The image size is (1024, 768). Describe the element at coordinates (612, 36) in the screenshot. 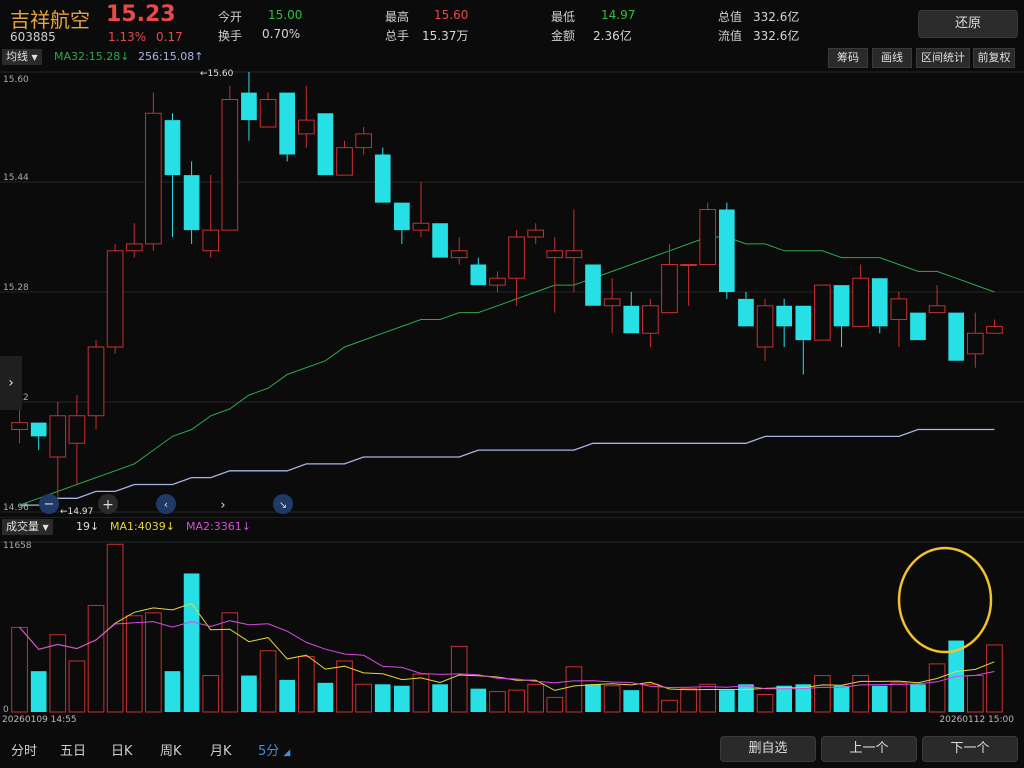

I see `quote-value-amount: 2.36亿` at that location.